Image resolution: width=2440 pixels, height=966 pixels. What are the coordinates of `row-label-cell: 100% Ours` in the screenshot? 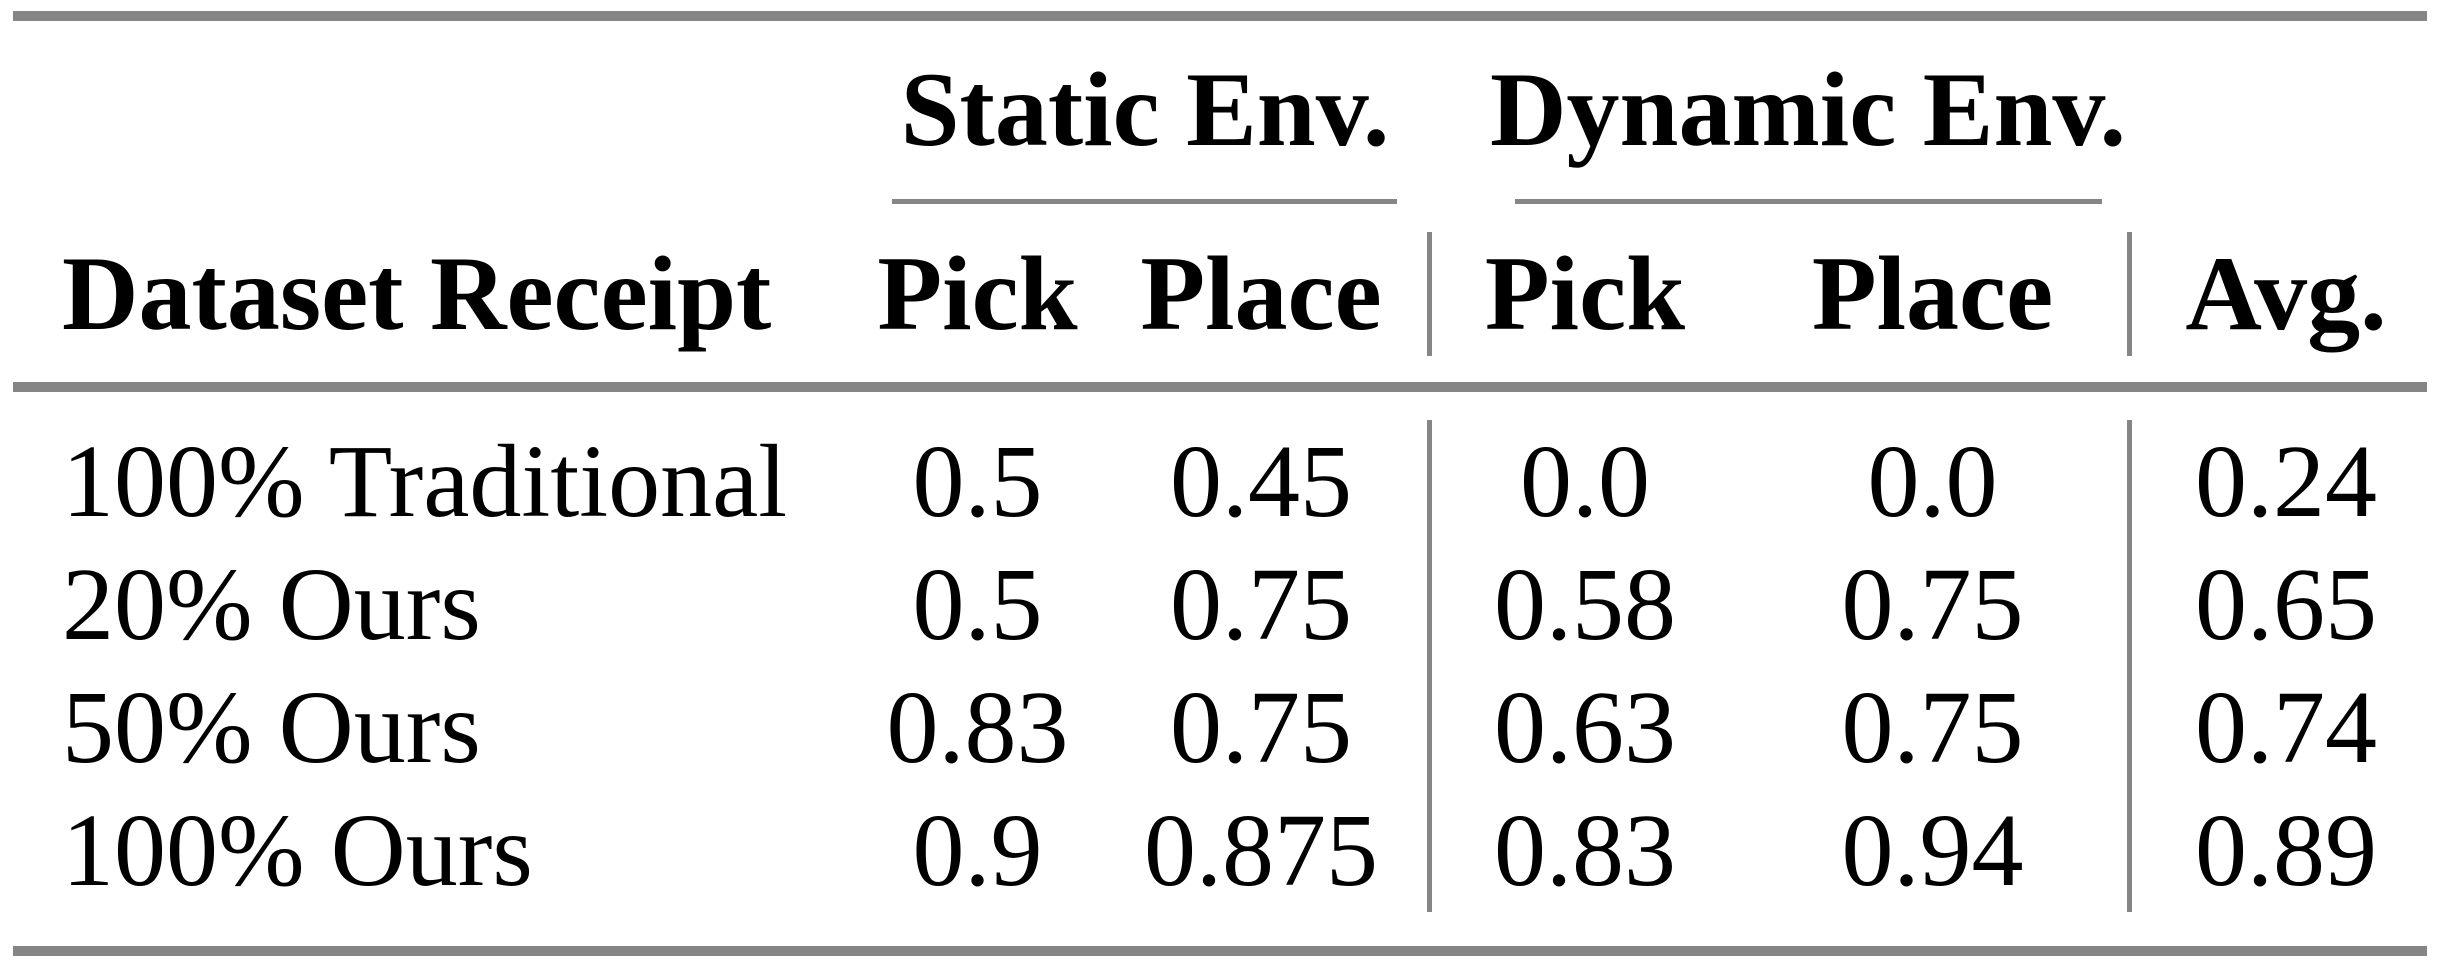 It's located at (297, 850).